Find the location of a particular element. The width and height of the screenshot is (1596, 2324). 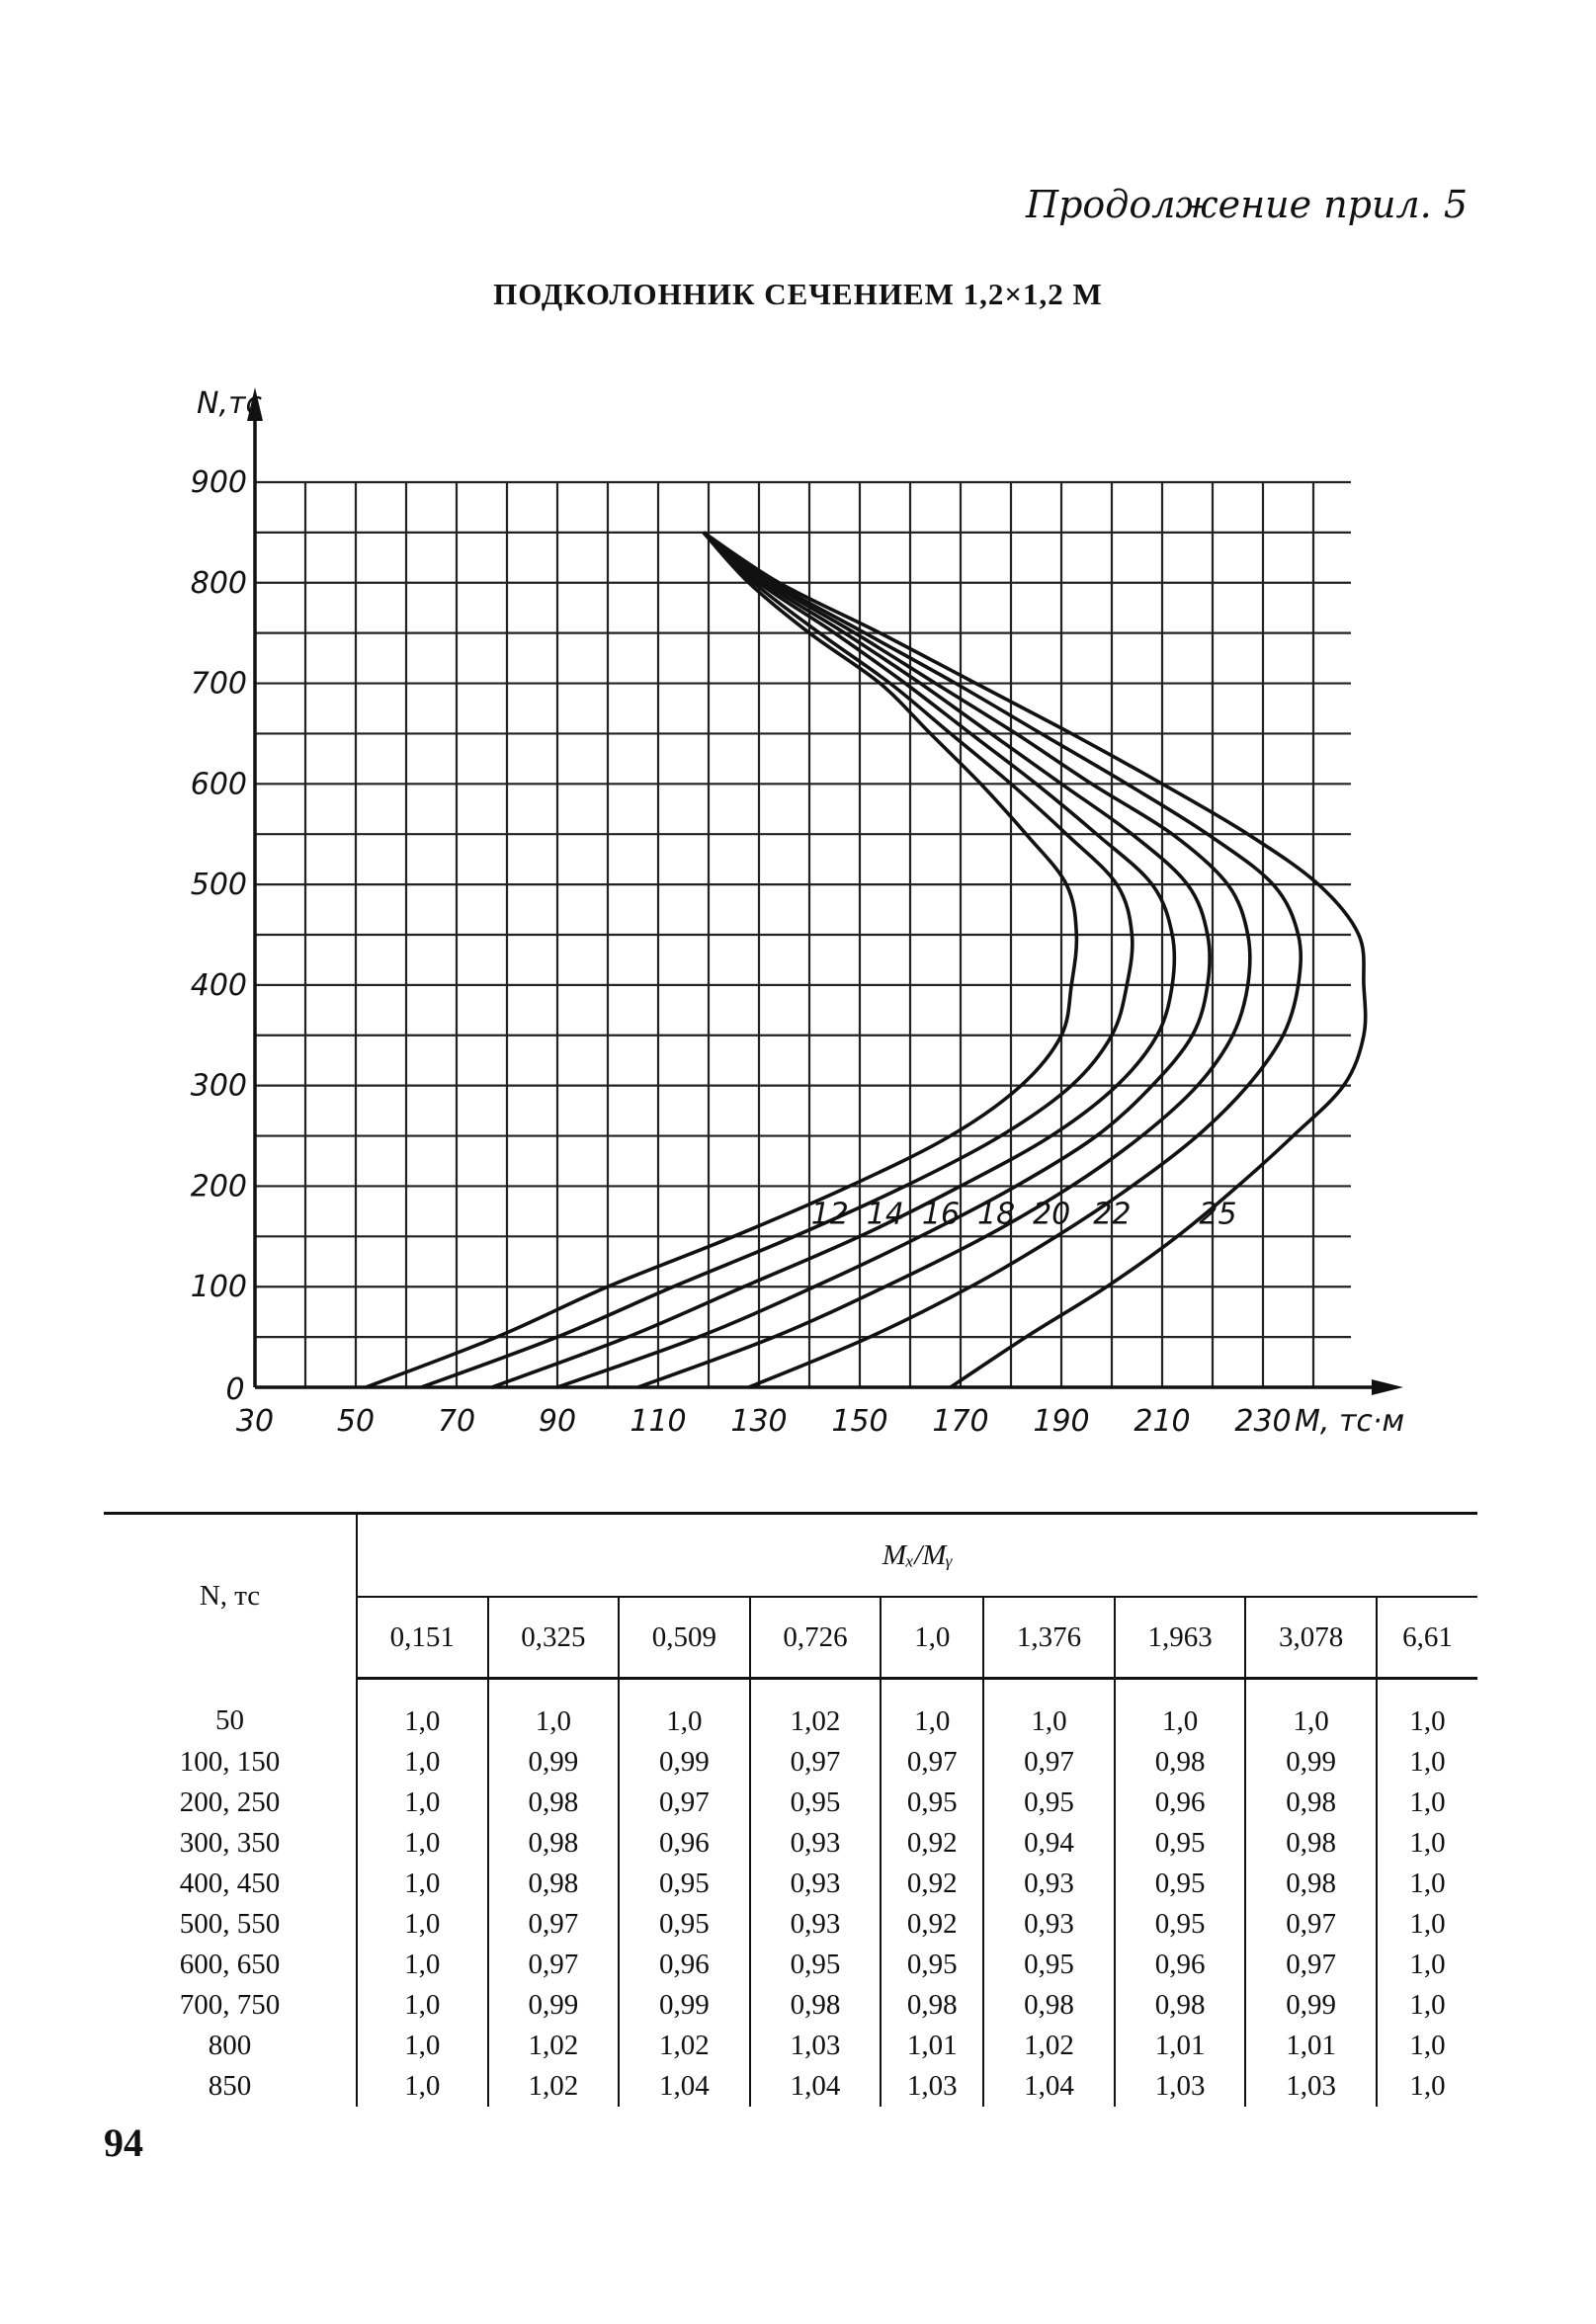

page-number: 94 is located at coordinates (123, 2142).